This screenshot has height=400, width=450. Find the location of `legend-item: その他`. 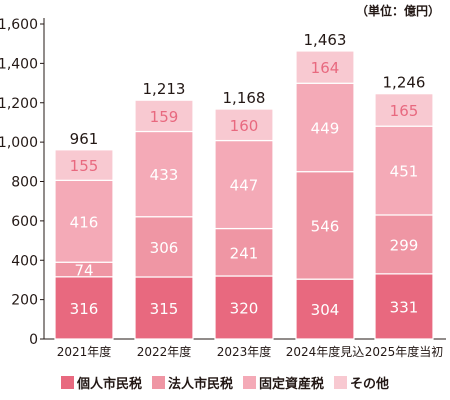

legend-item: その他 is located at coordinates (361, 382).